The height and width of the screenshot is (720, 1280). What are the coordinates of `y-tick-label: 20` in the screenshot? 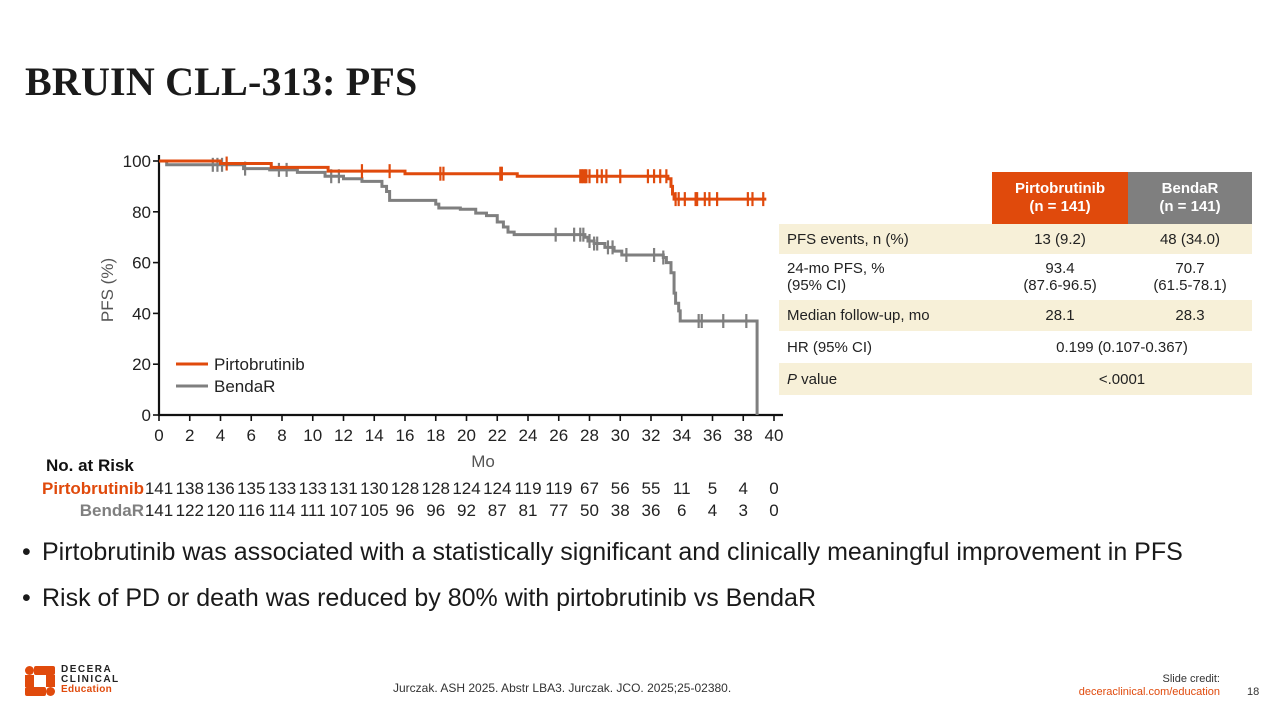 It's located at (141, 364).